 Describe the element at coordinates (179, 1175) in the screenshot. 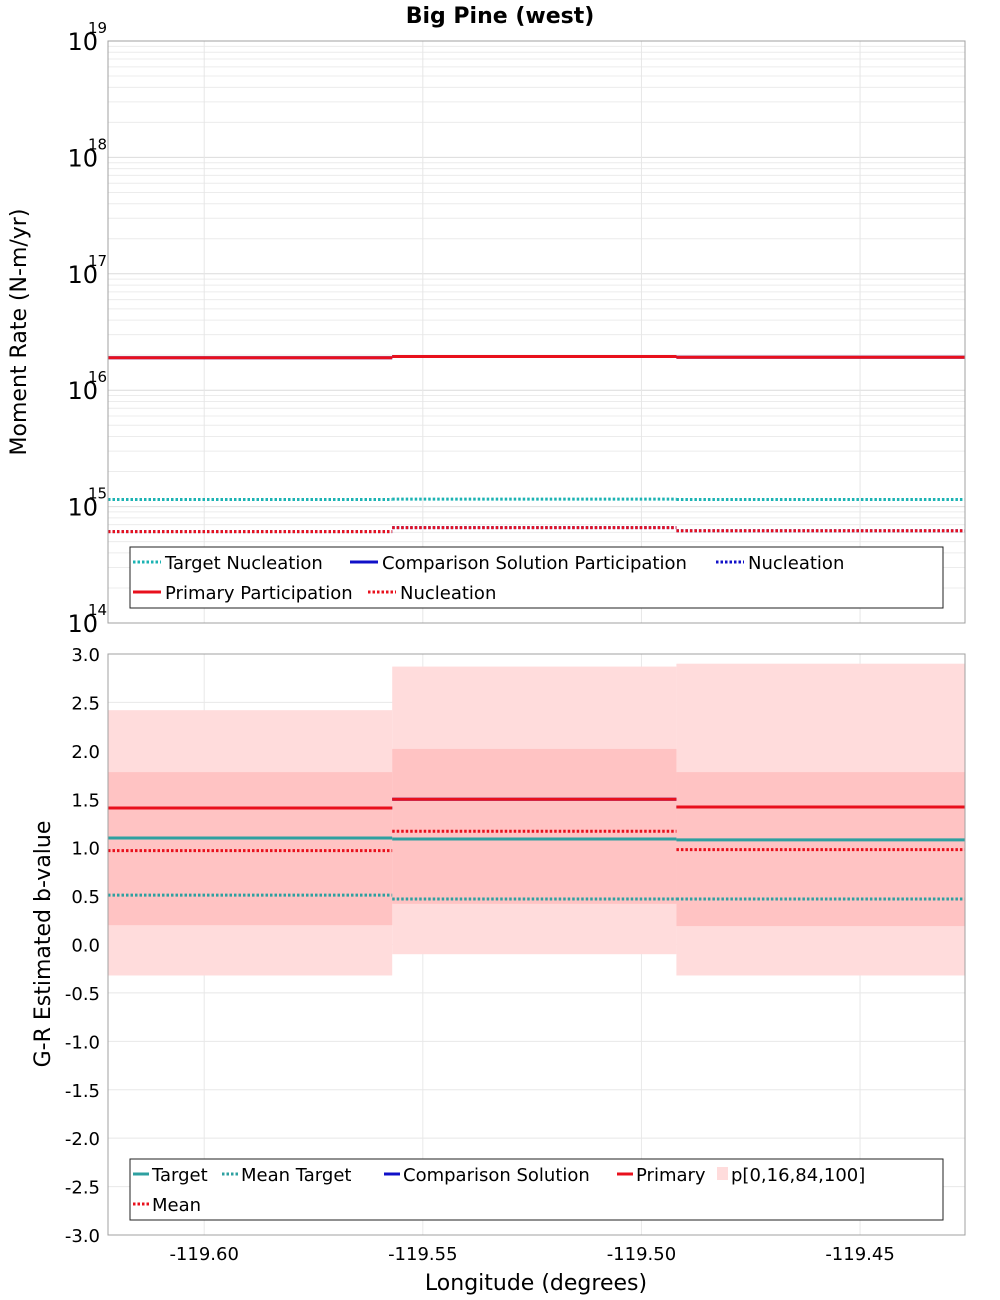

I see `legend-label: Target` at that location.